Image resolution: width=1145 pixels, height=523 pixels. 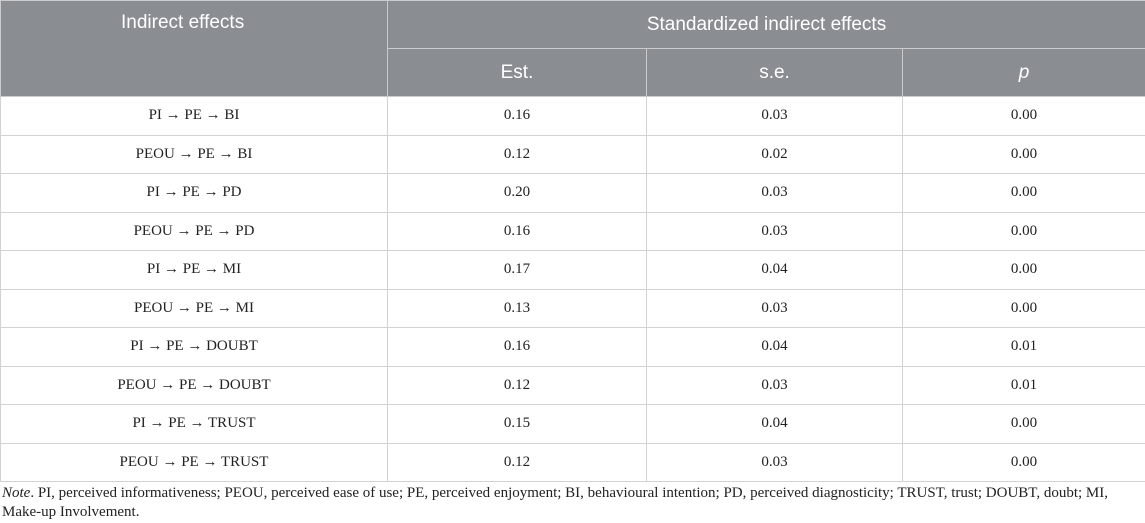 I want to click on path-cell: PEOU → PE → BI, so click(x=194, y=154).